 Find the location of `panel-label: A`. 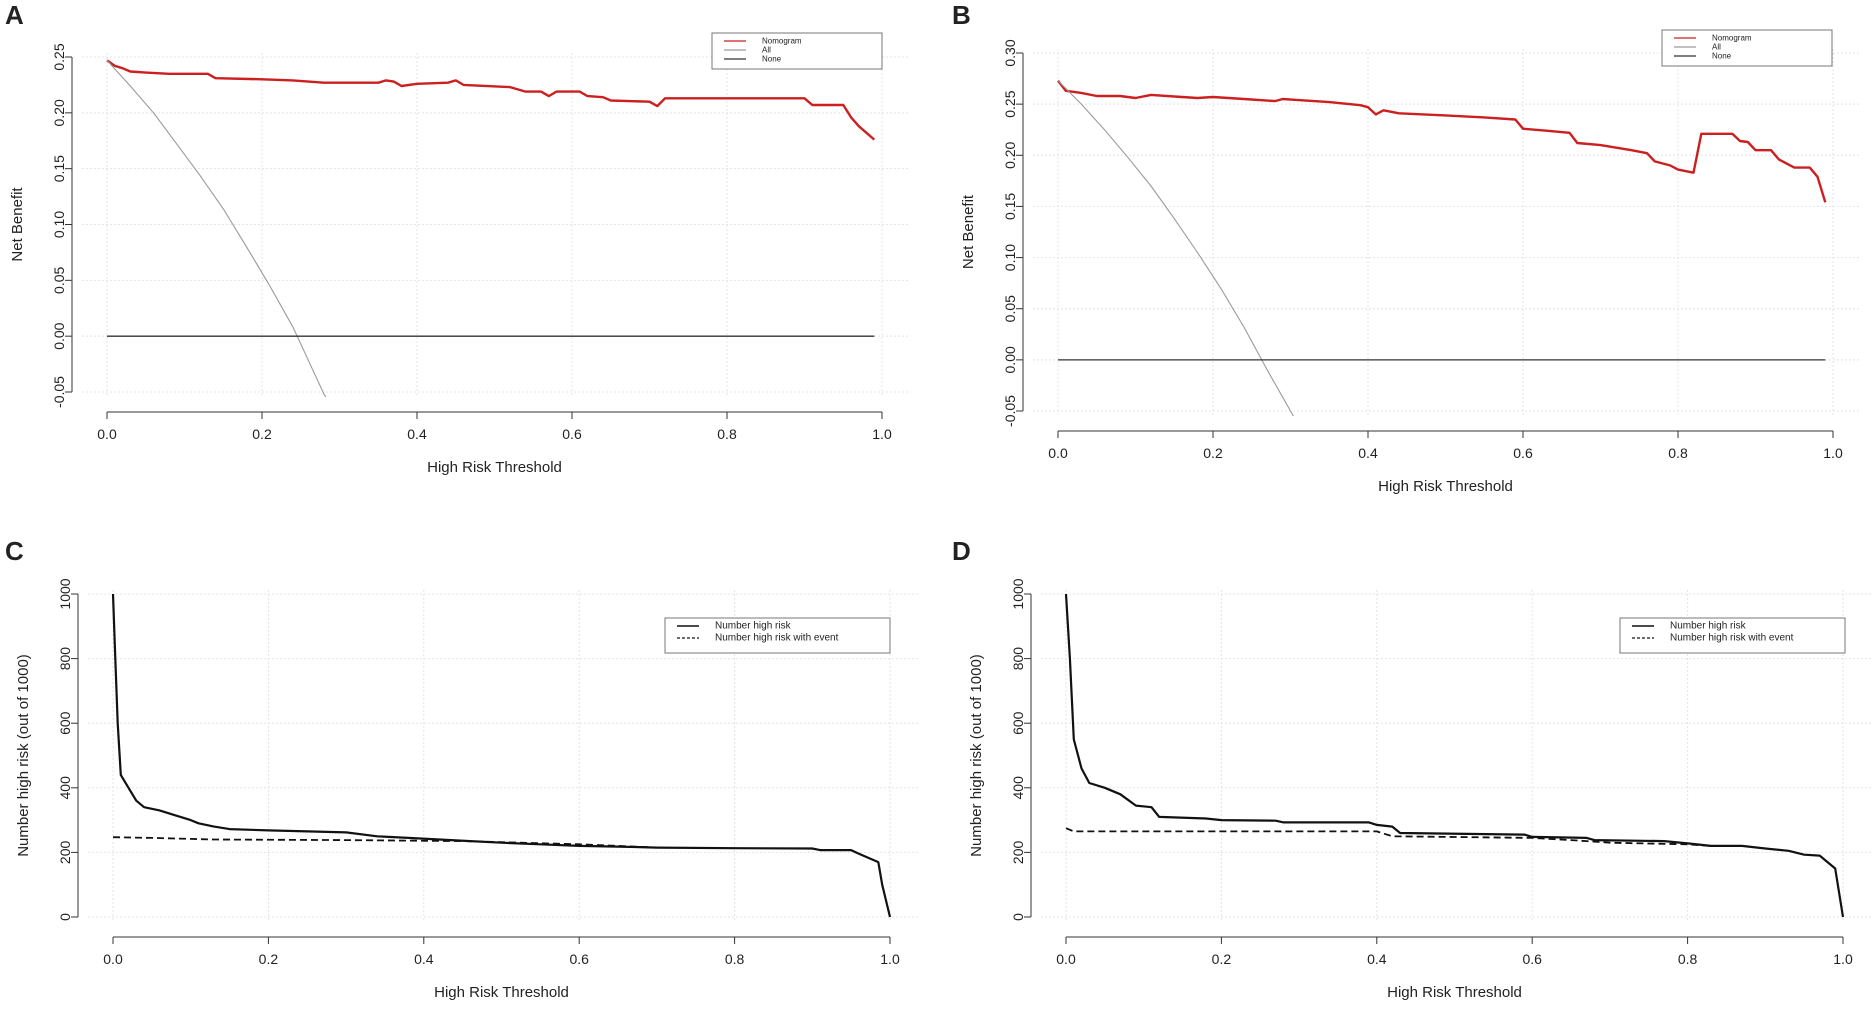

panel-label: A is located at coordinates (14, 15).